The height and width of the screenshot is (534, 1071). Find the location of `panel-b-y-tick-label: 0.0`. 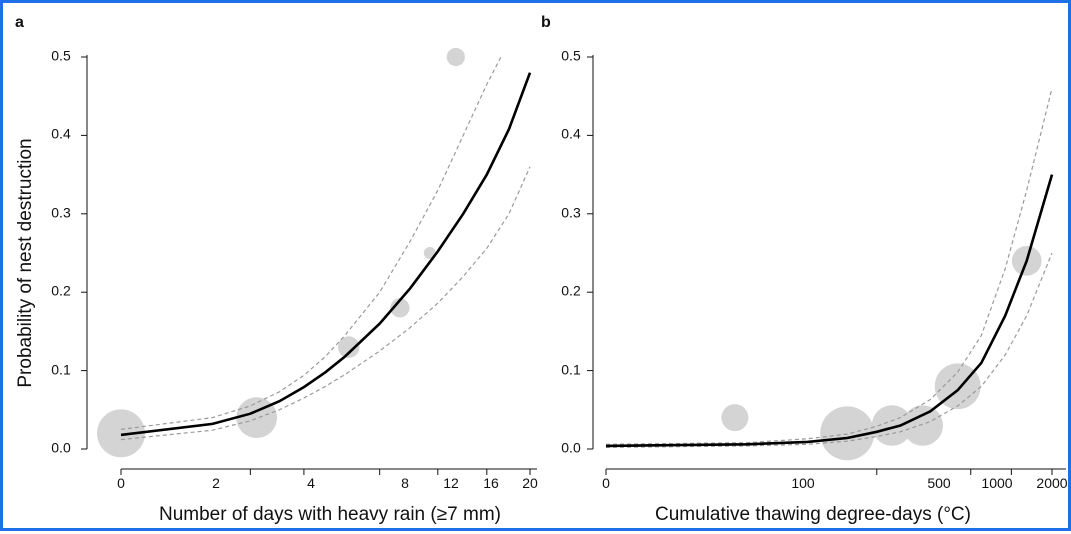

panel-b-y-tick-label: 0.0 is located at coordinates (571, 448).